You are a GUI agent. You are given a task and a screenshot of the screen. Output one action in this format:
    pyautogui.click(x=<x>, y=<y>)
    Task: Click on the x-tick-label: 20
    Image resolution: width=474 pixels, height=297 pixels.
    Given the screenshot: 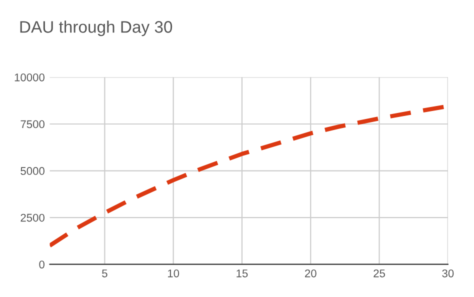 What is the action you would take?
    pyautogui.click(x=310, y=273)
    